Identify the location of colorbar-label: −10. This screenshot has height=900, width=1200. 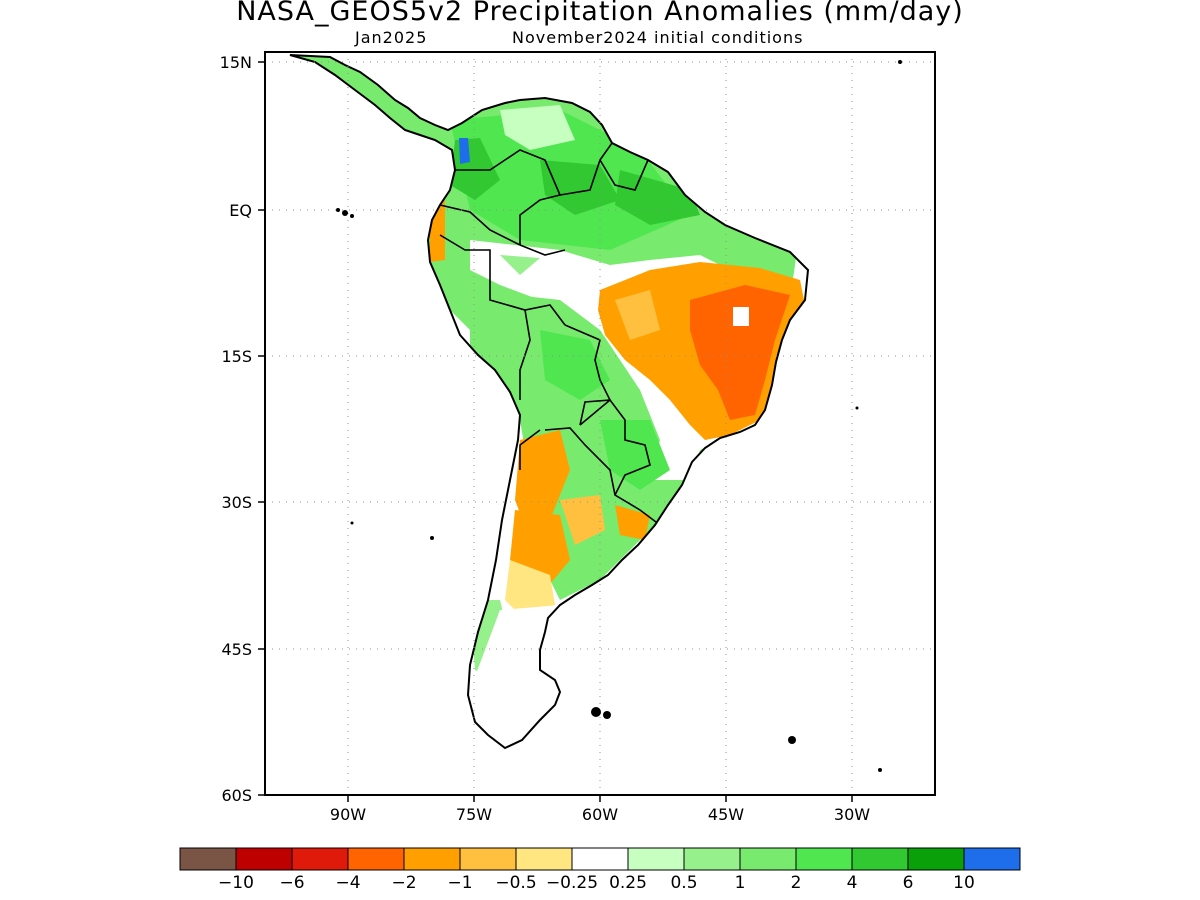
(236, 883).